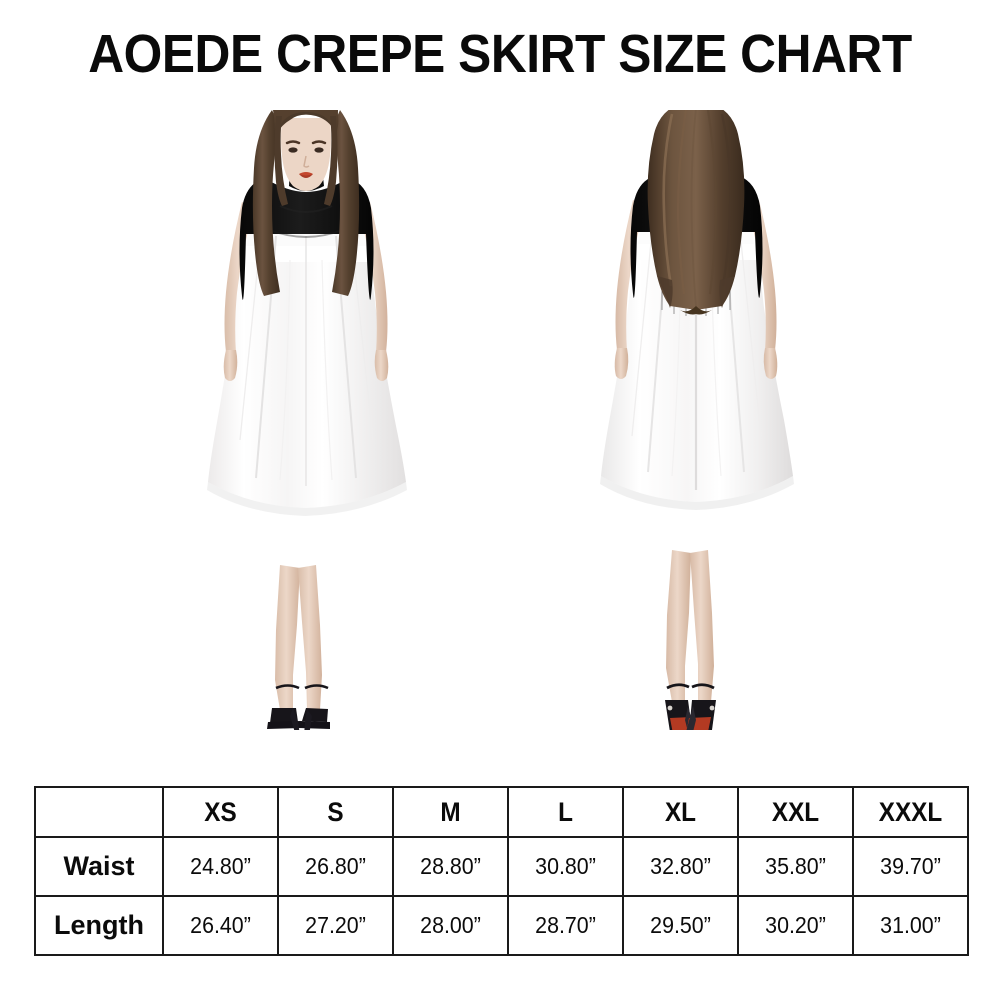 The height and width of the screenshot is (1000, 1000). I want to click on waist-xs-value: 24.80”, so click(220, 866).